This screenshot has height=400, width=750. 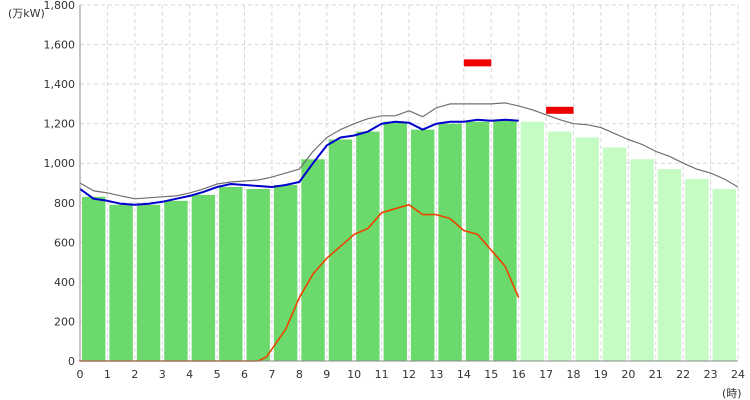 I want to click on x-tick-label: 8, so click(x=299, y=374).